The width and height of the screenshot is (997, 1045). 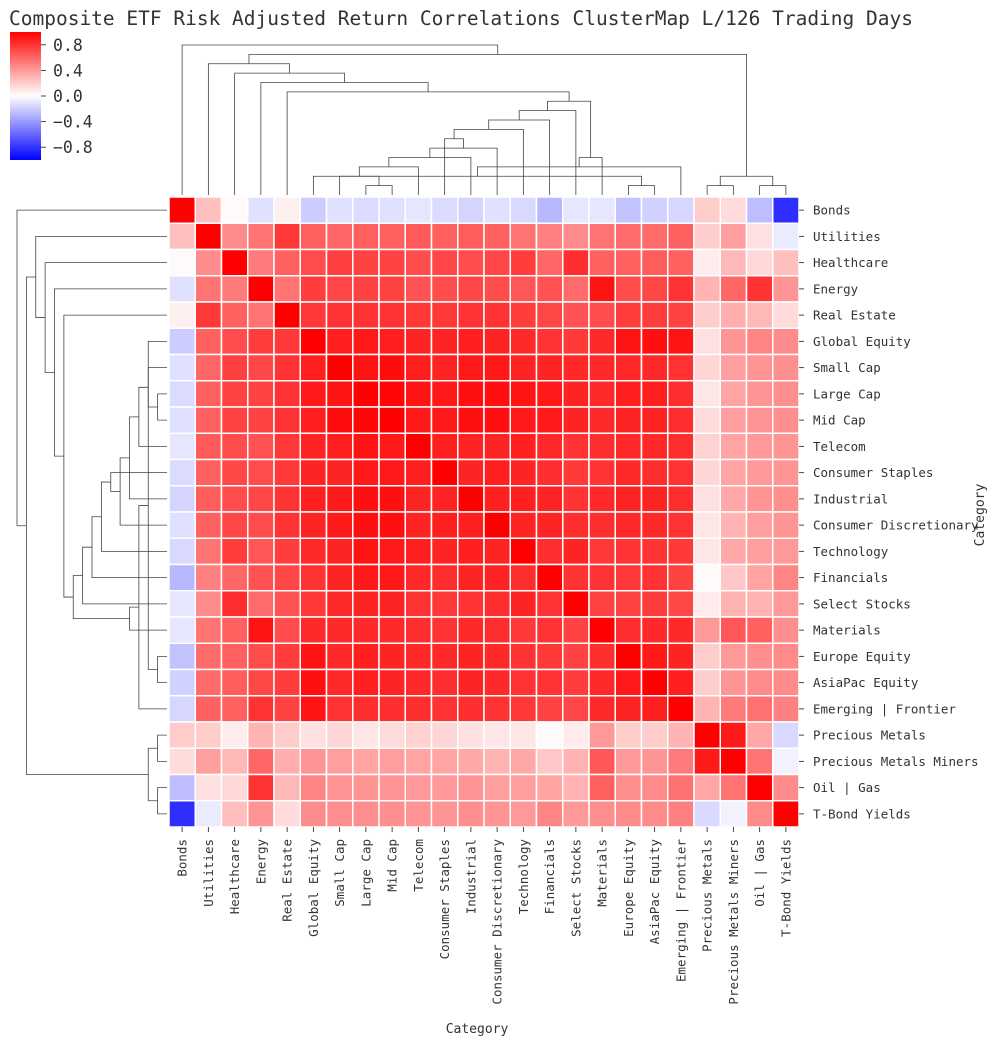 I want to click on heatmap-cell-energy-energy, so click(x=261, y=289).